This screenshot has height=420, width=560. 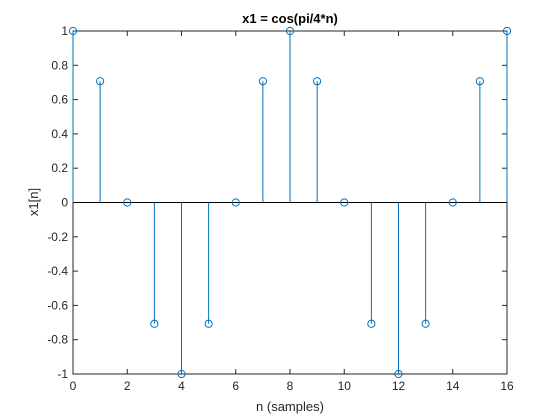 What do you see at coordinates (57, 340) in the screenshot?
I see `y-tick-label: -0.8` at bounding box center [57, 340].